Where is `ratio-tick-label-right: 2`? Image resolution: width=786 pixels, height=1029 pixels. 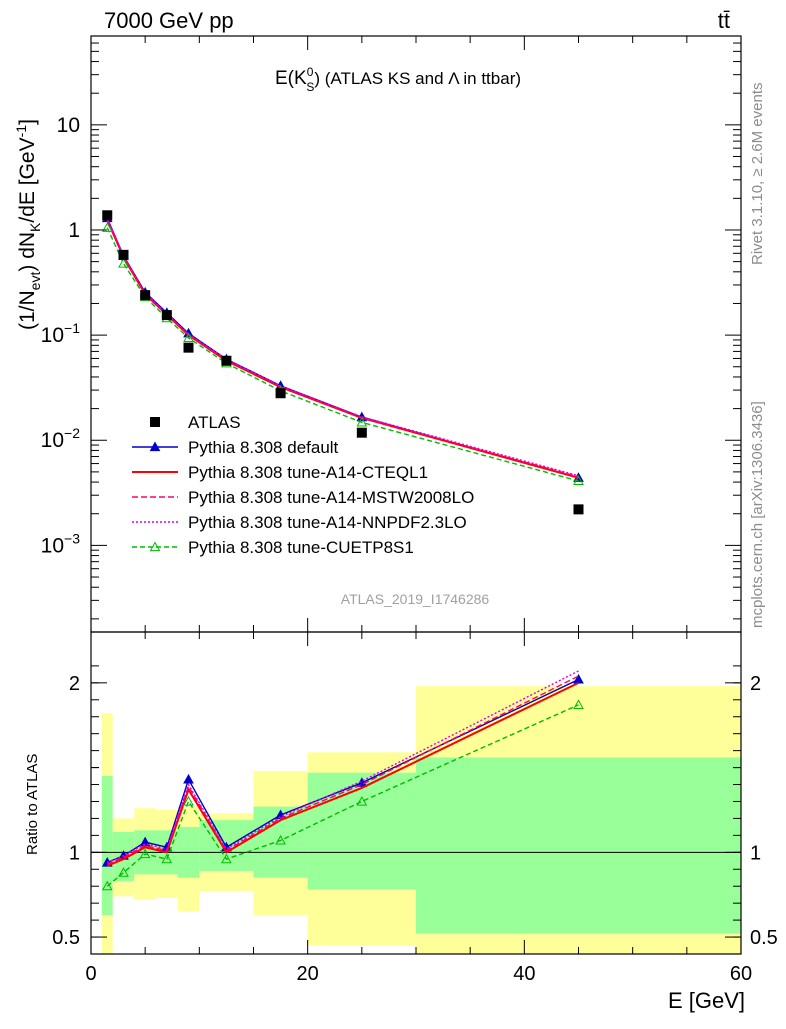 ratio-tick-label-right: 2 is located at coordinates (755, 684).